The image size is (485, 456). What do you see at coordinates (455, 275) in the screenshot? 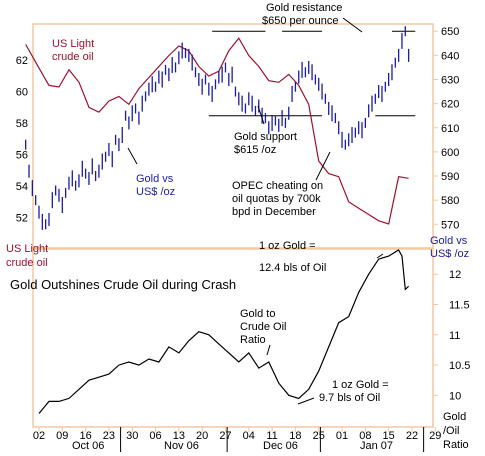
I see `ratio-tick-label: 12` at bounding box center [455, 275].